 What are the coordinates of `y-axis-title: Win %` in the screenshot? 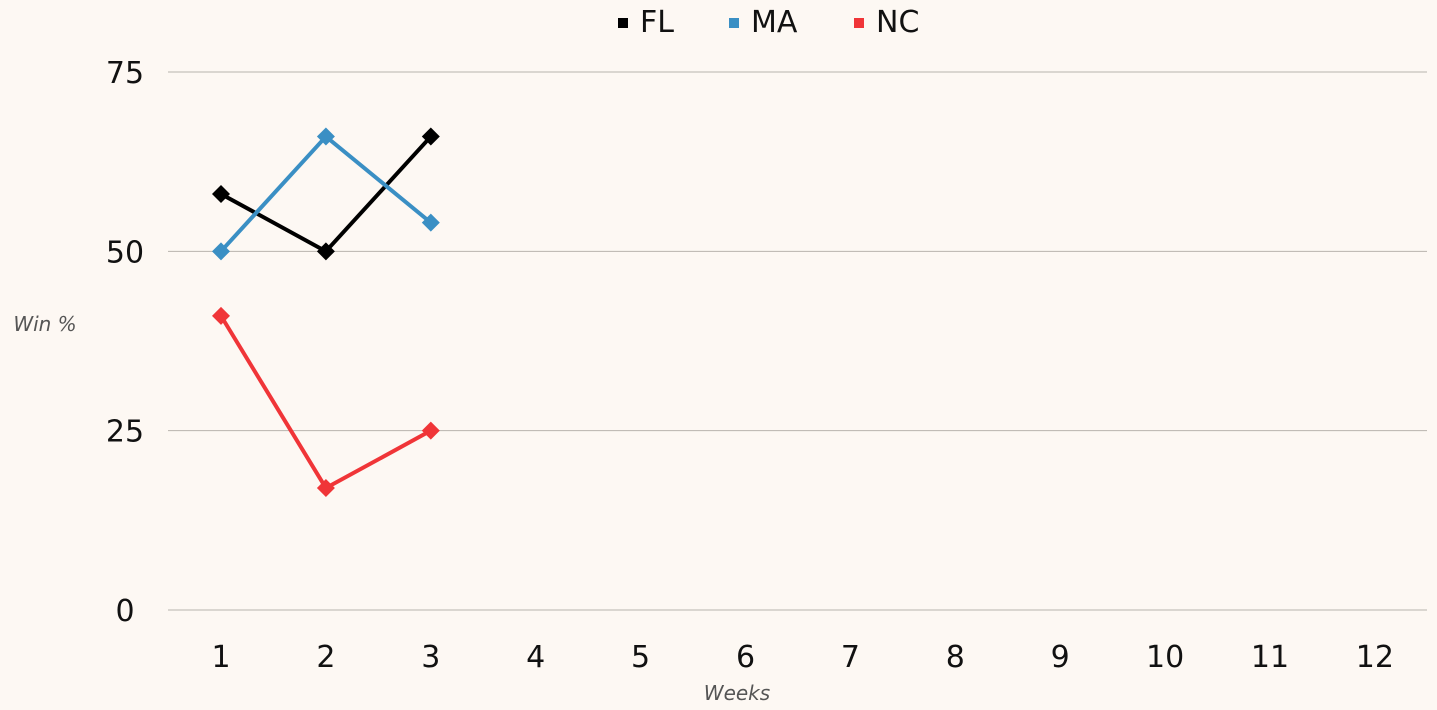 It's located at (44, 324).